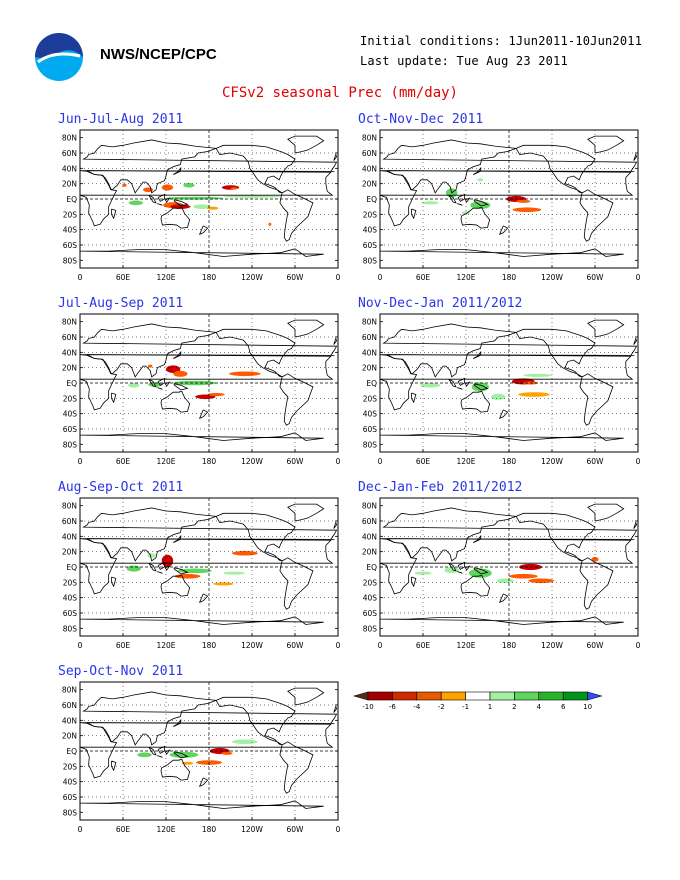 The image size is (680, 880). Describe the element at coordinates (369, 352) in the screenshot. I see `lat-label: 40N` at that location.